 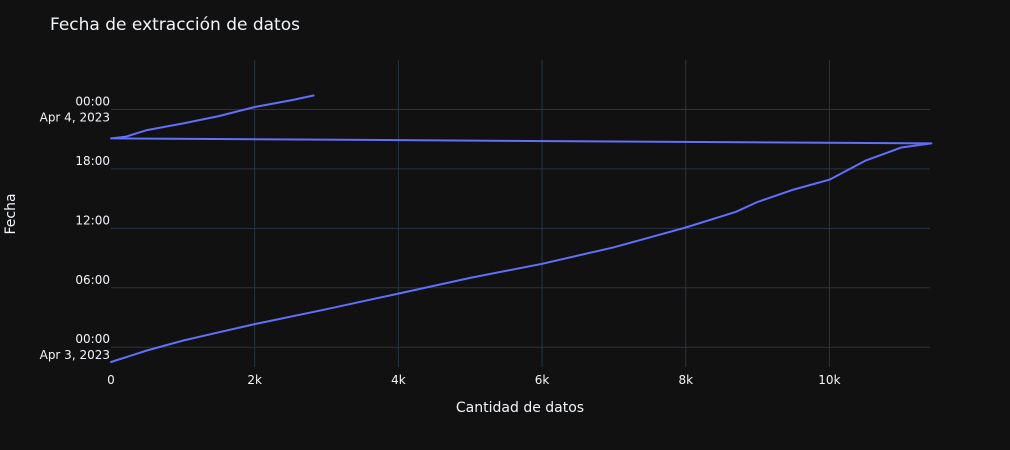 What do you see at coordinates (92, 220) in the screenshot?
I see `y-tick-label: 12:00` at bounding box center [92, 220].